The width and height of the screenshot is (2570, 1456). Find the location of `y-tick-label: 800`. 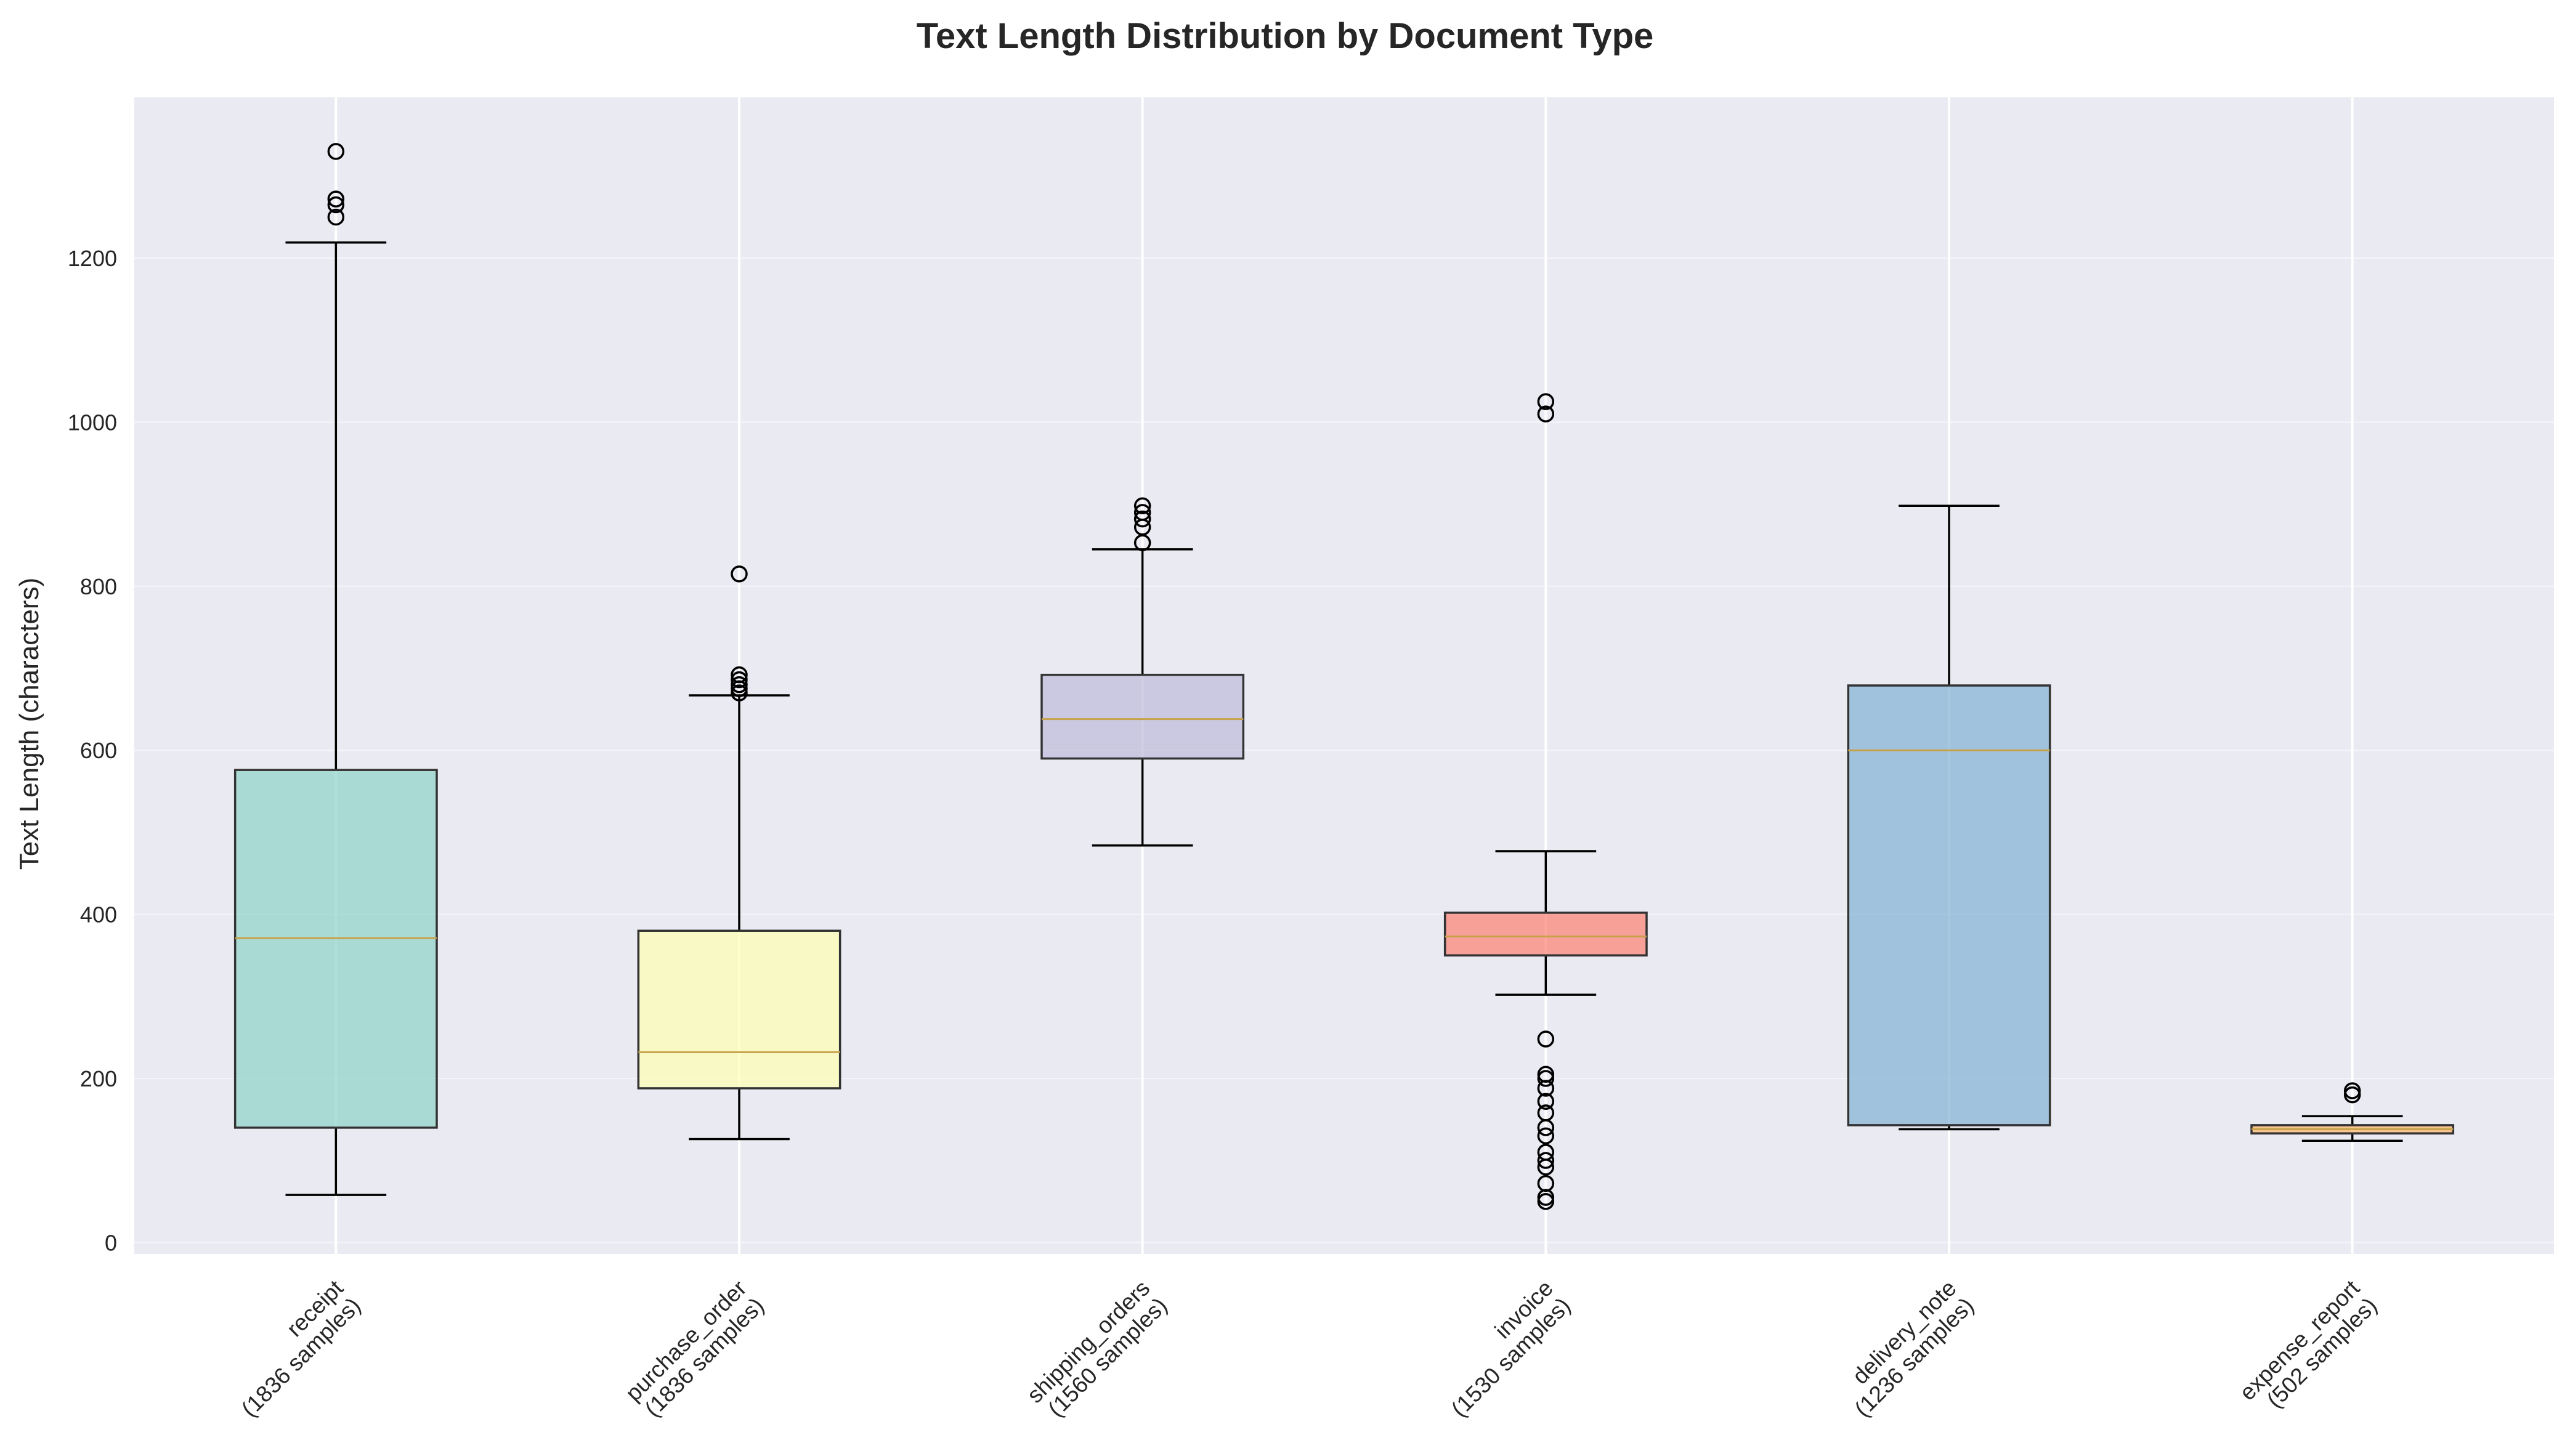

y-tick-label: 800 is located at coordinates (98, 586).